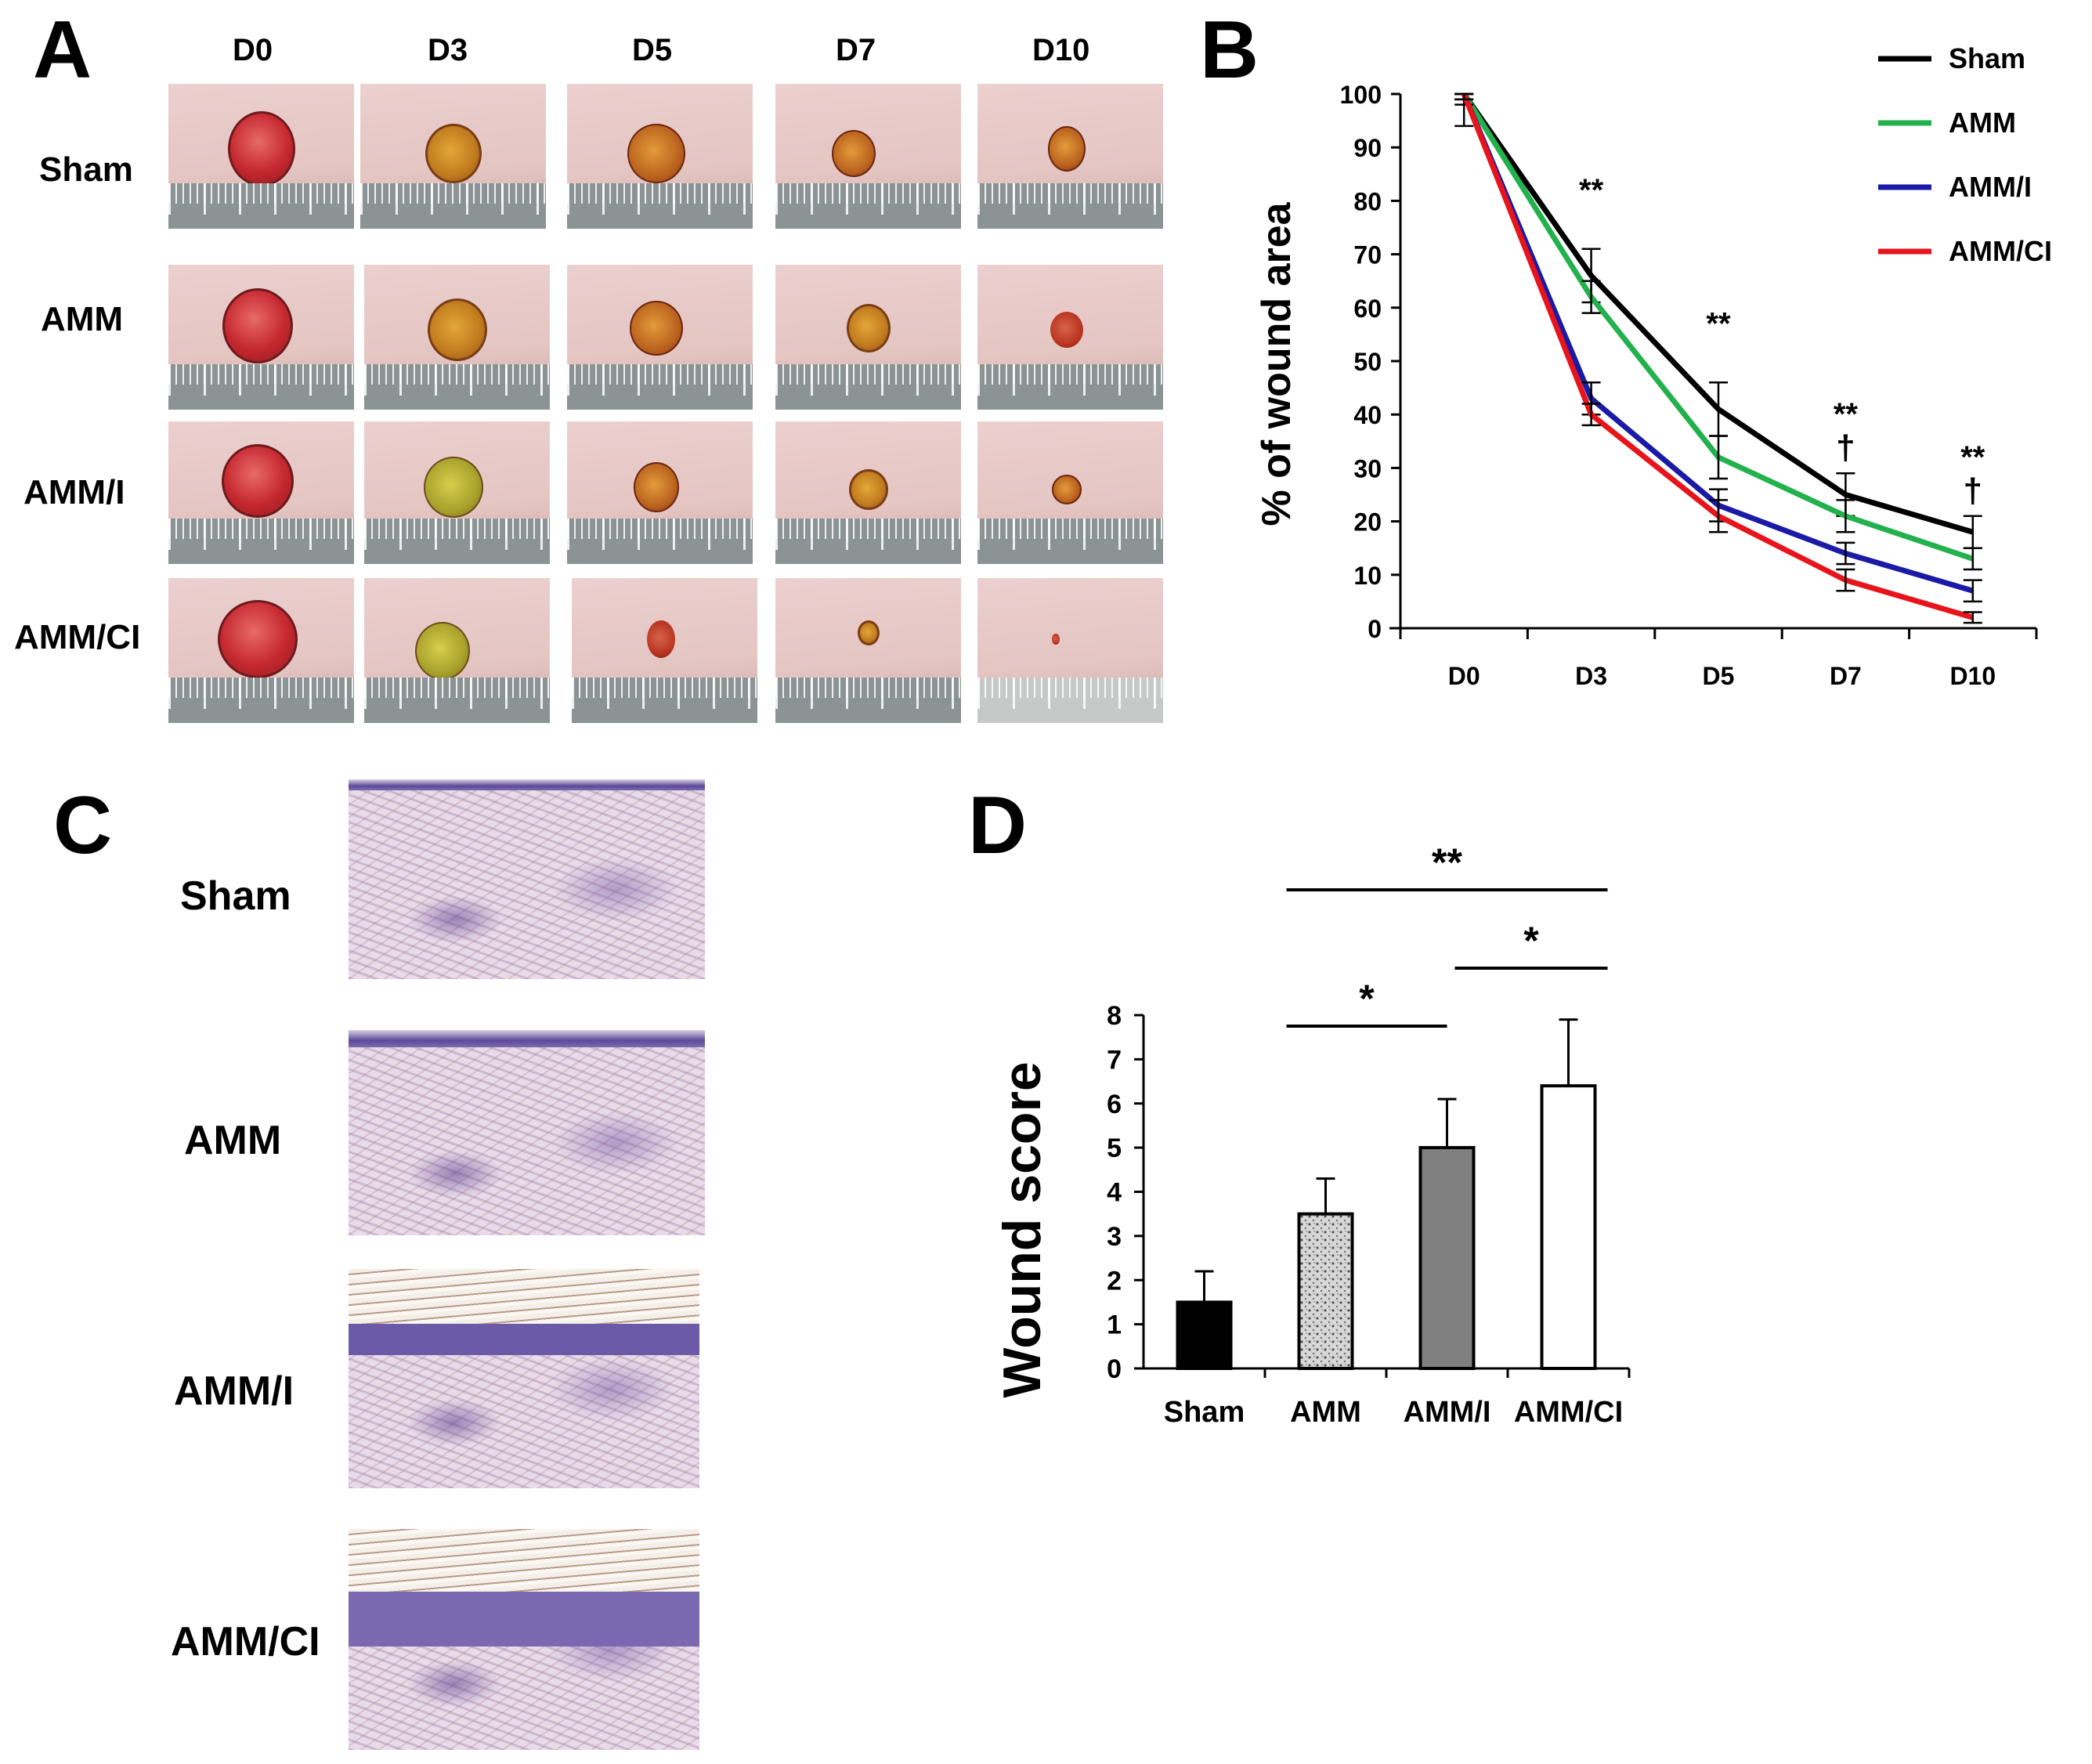 This screenshot has height=1764, width=2092. I want to click on wound-photo-amm-ci-d10, so click(1070, 650).